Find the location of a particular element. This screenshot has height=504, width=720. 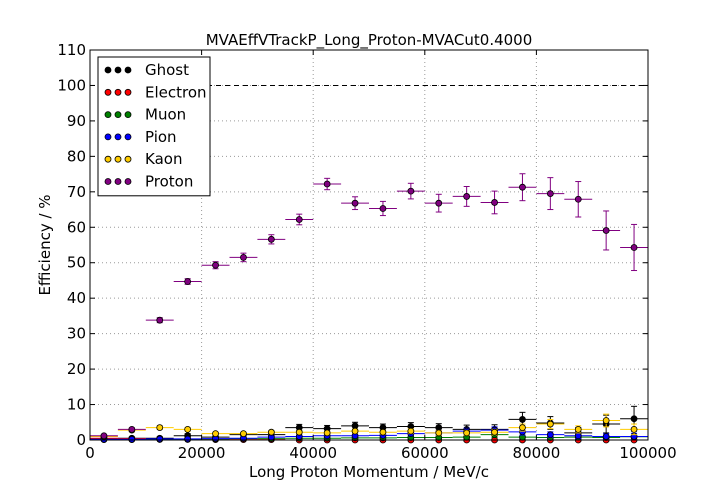

x-tick-label: 60000 is located at coordinates (425, 453).